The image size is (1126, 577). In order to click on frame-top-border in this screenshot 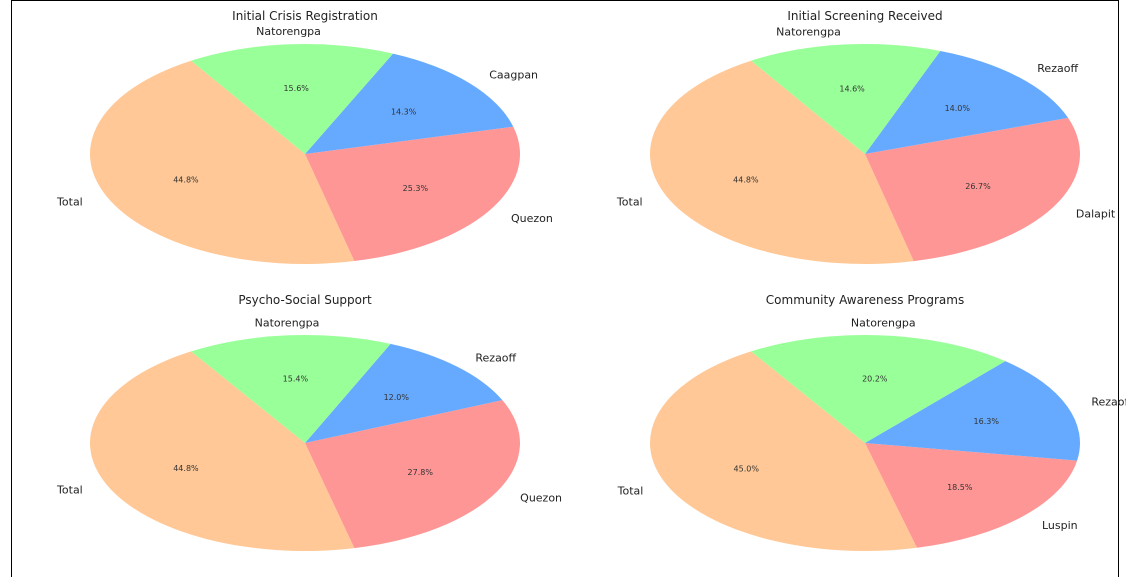, I will do `click(565, 0)`.